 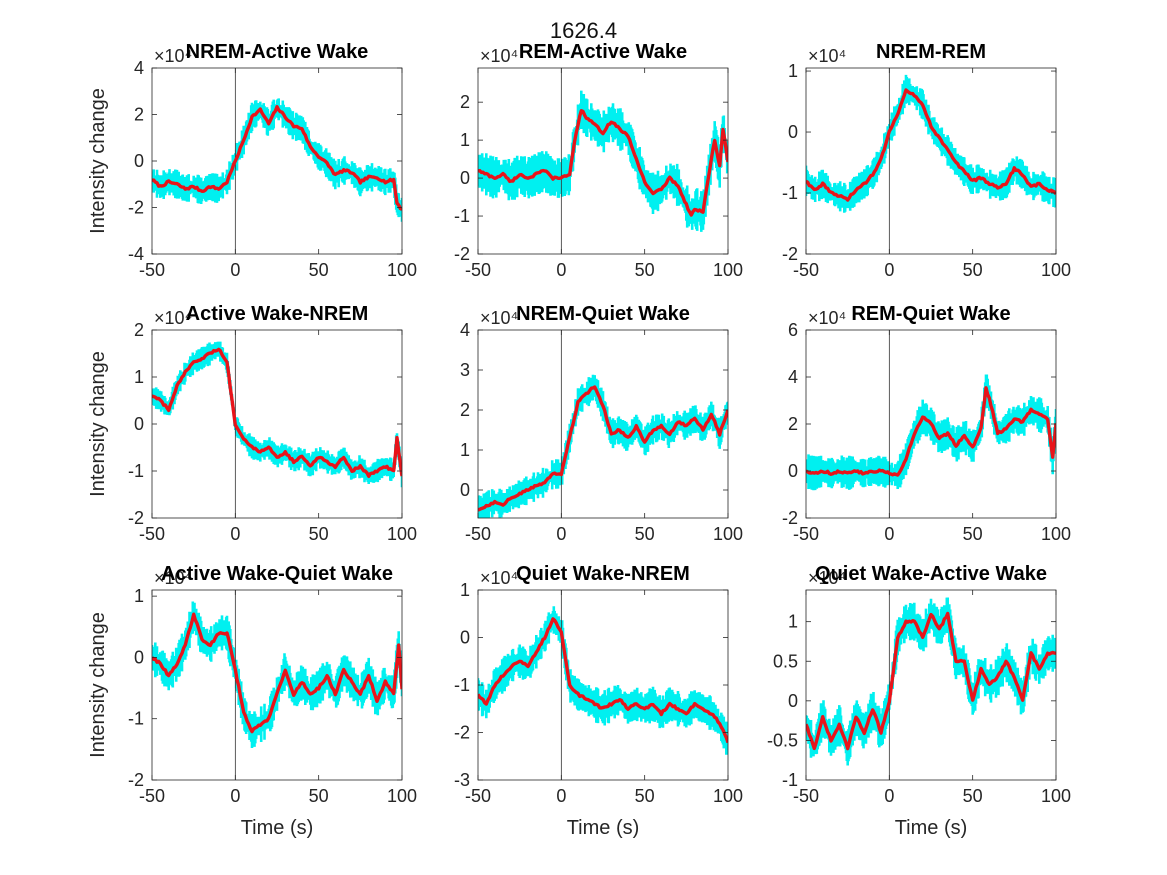 I want to click on y-tick-label: -4, so click(x=136, y=254).